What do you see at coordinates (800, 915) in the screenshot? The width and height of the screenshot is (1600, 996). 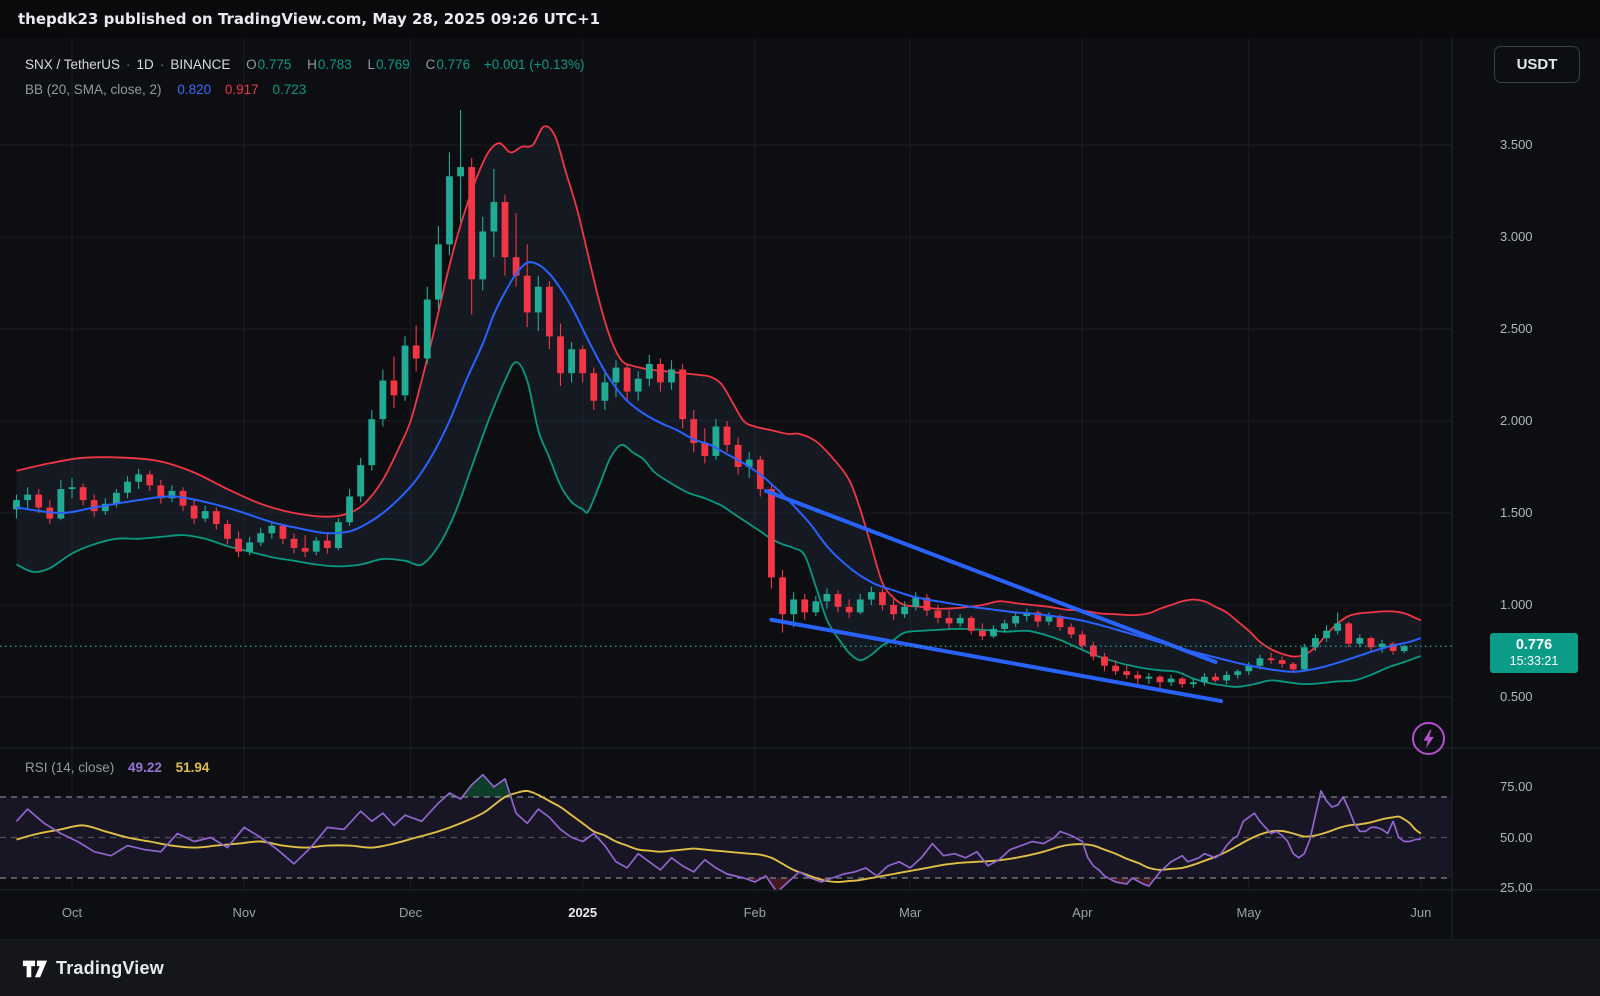 I see `time-axis: Oct Nov Dec 2025 Feb Mar Apr May Jun` at bounding box center [800, 915].